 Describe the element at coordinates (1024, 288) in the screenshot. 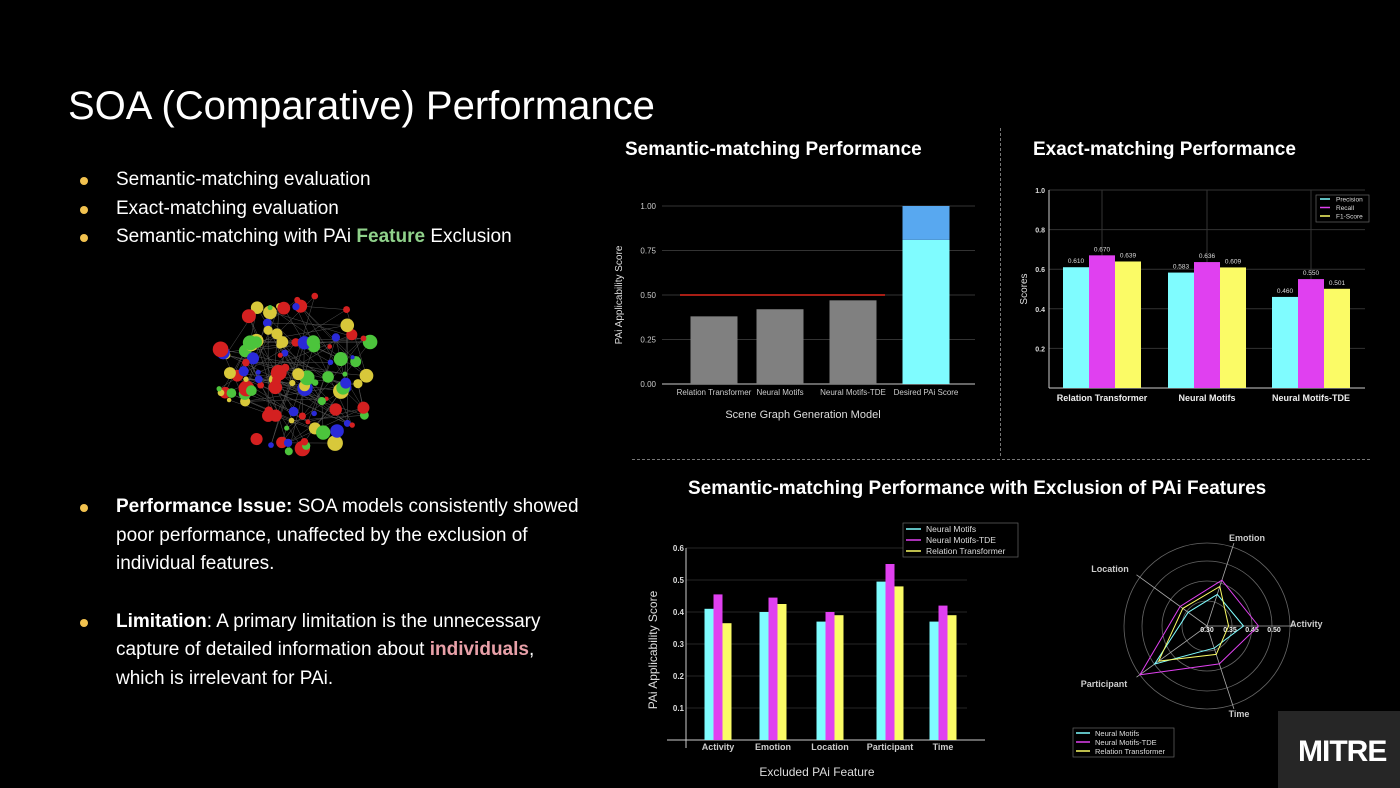

I see `y-axis-label: Scores` at that location.